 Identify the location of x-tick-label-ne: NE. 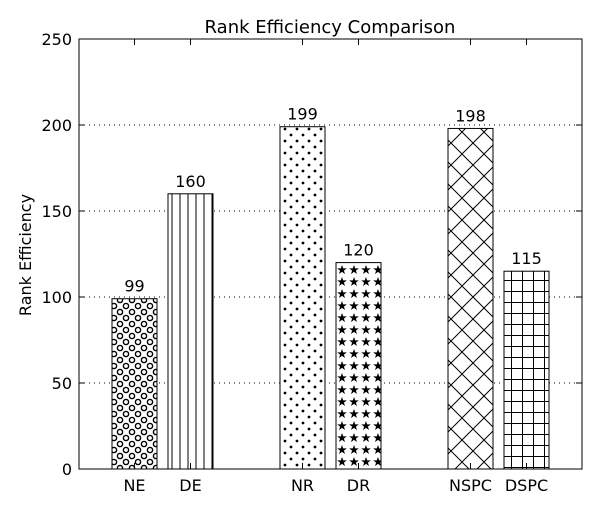
(134, 485).